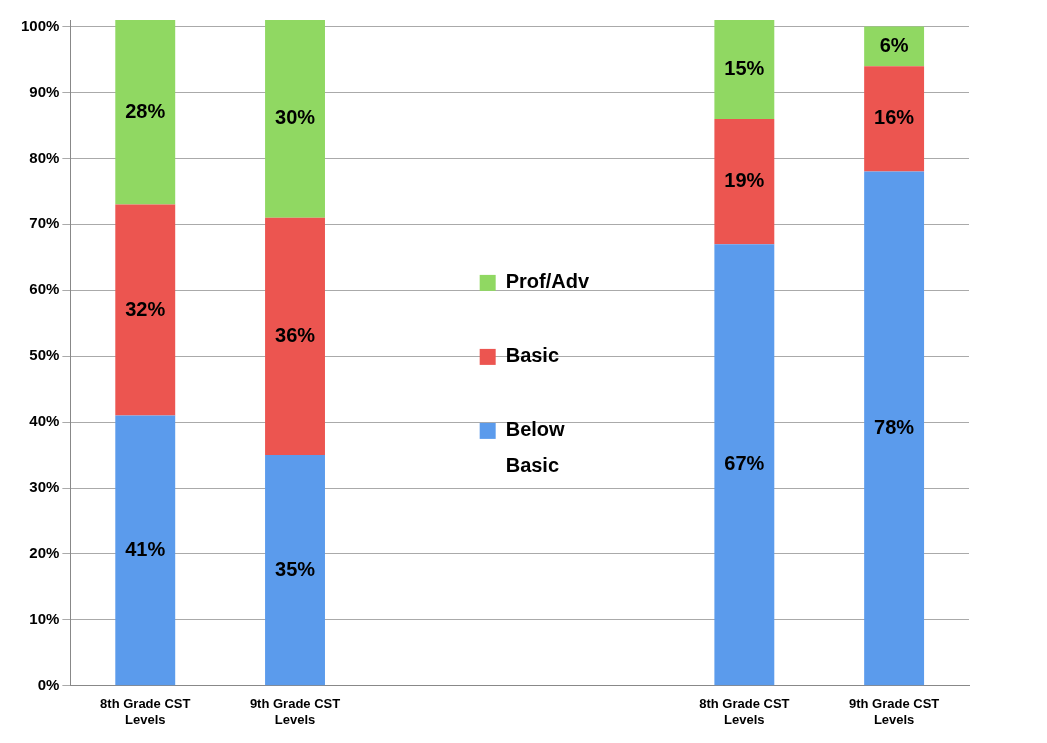 The width and height of the screenshot is (1047, 743). I want to click on data-label: 35%, so click(295, 568).